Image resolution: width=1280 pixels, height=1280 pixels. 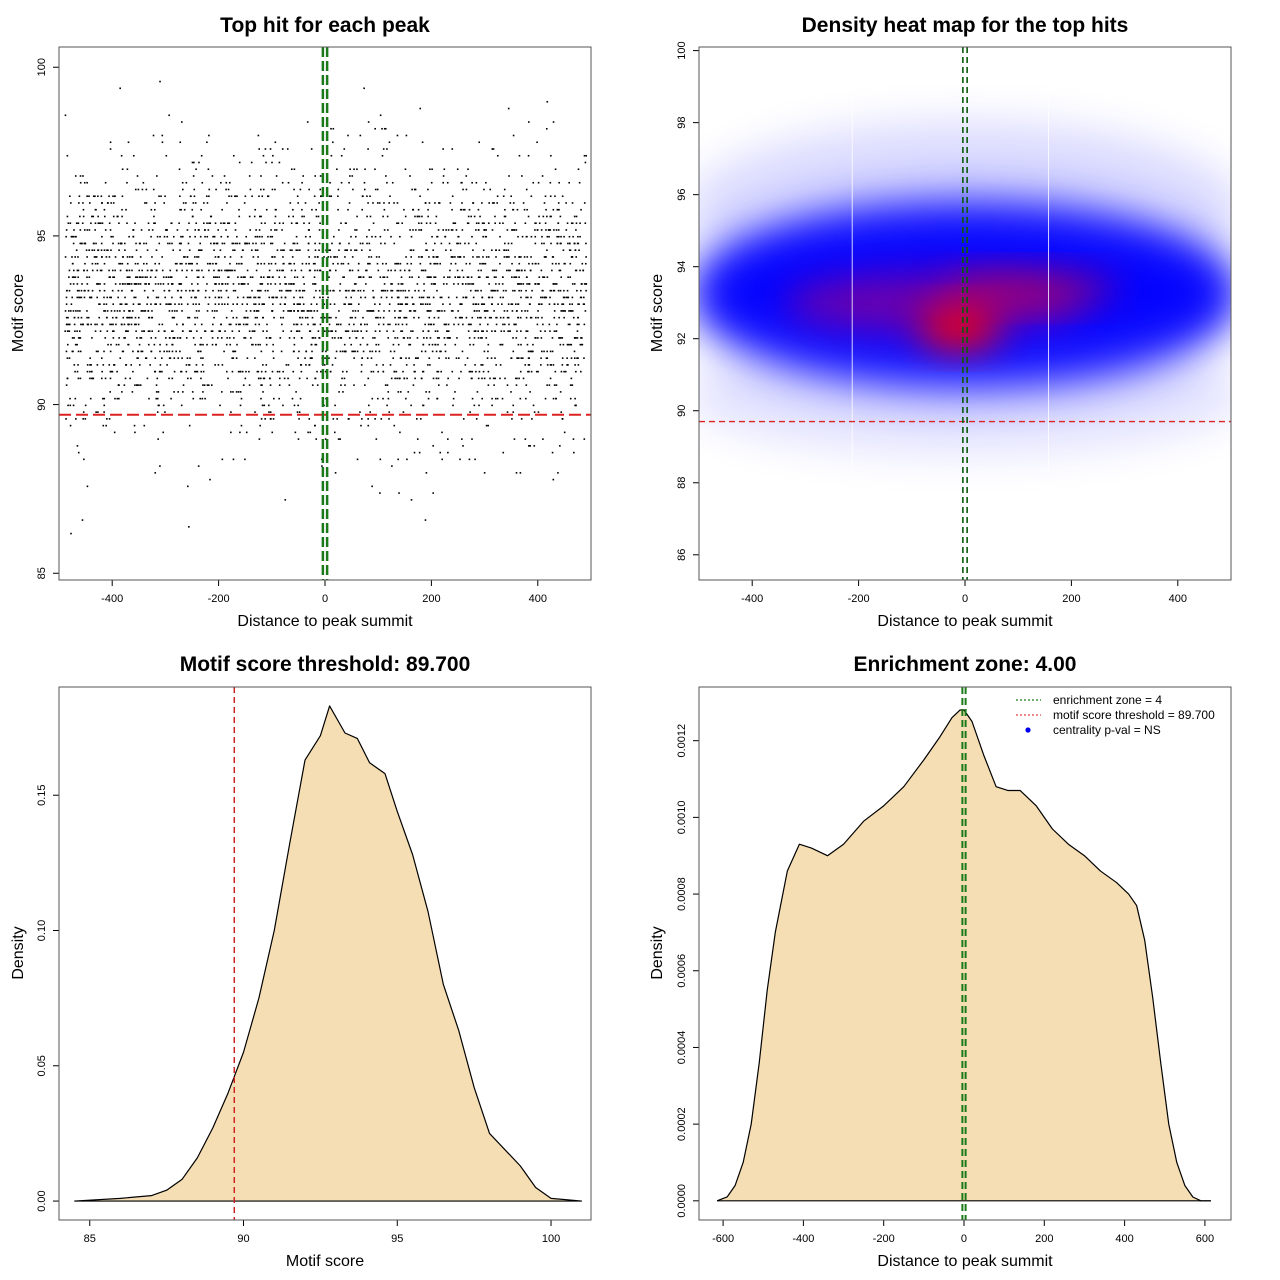 What do you see at coordinates (42, 1200) in the screenshot?
I see `score-density-y-tick-label: 0.00` at bounding box center [42, 1200].